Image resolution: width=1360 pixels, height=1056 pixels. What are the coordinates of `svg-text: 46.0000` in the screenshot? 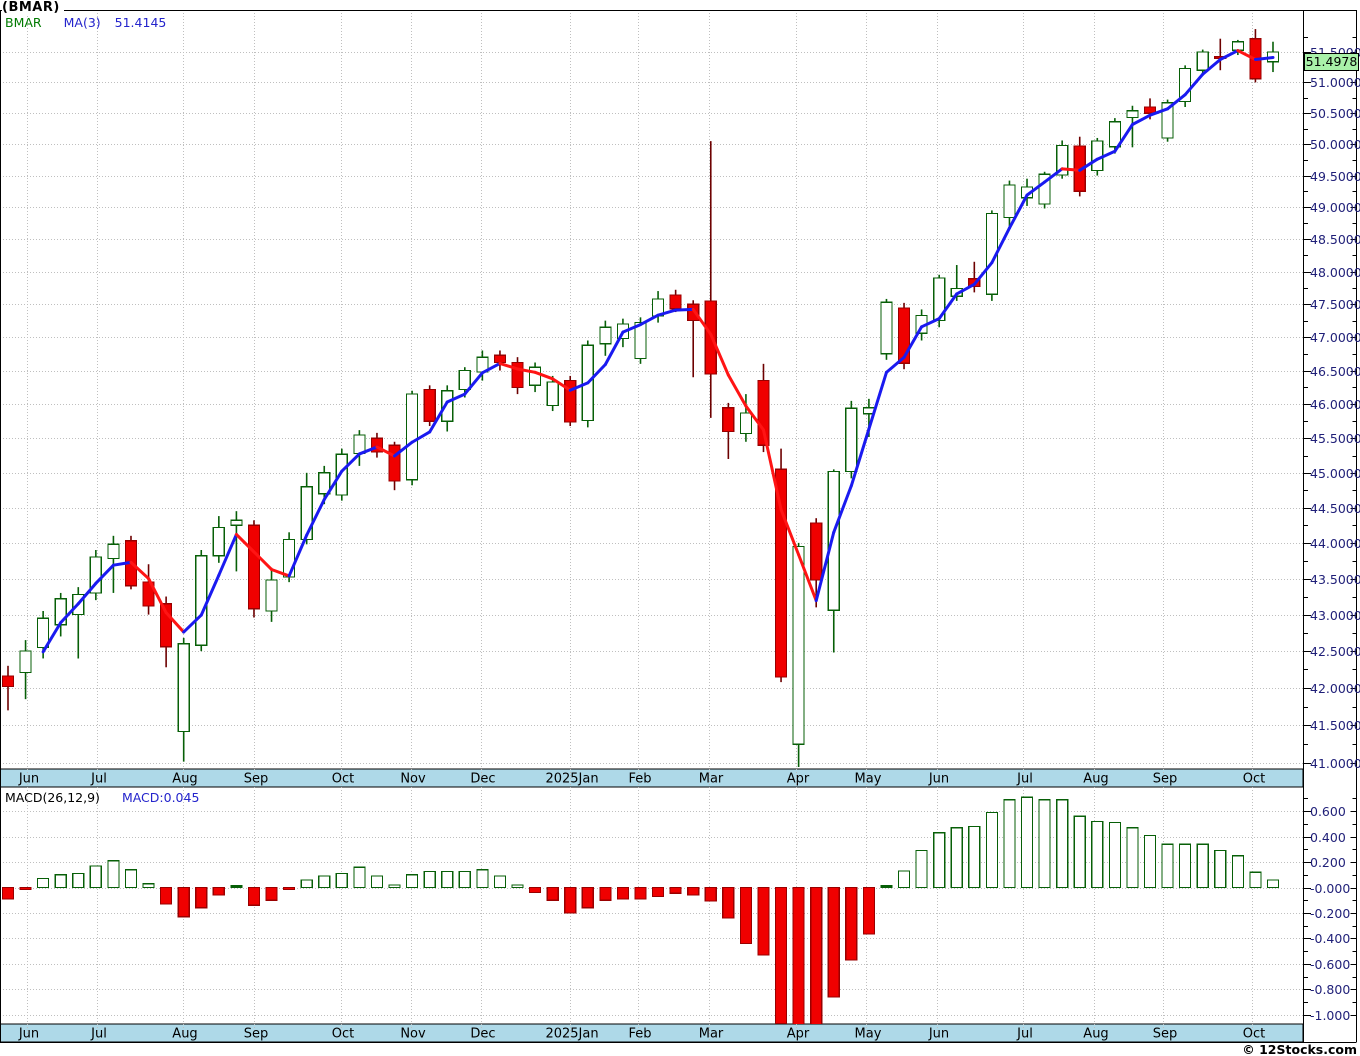 It's located at (1335, 404).